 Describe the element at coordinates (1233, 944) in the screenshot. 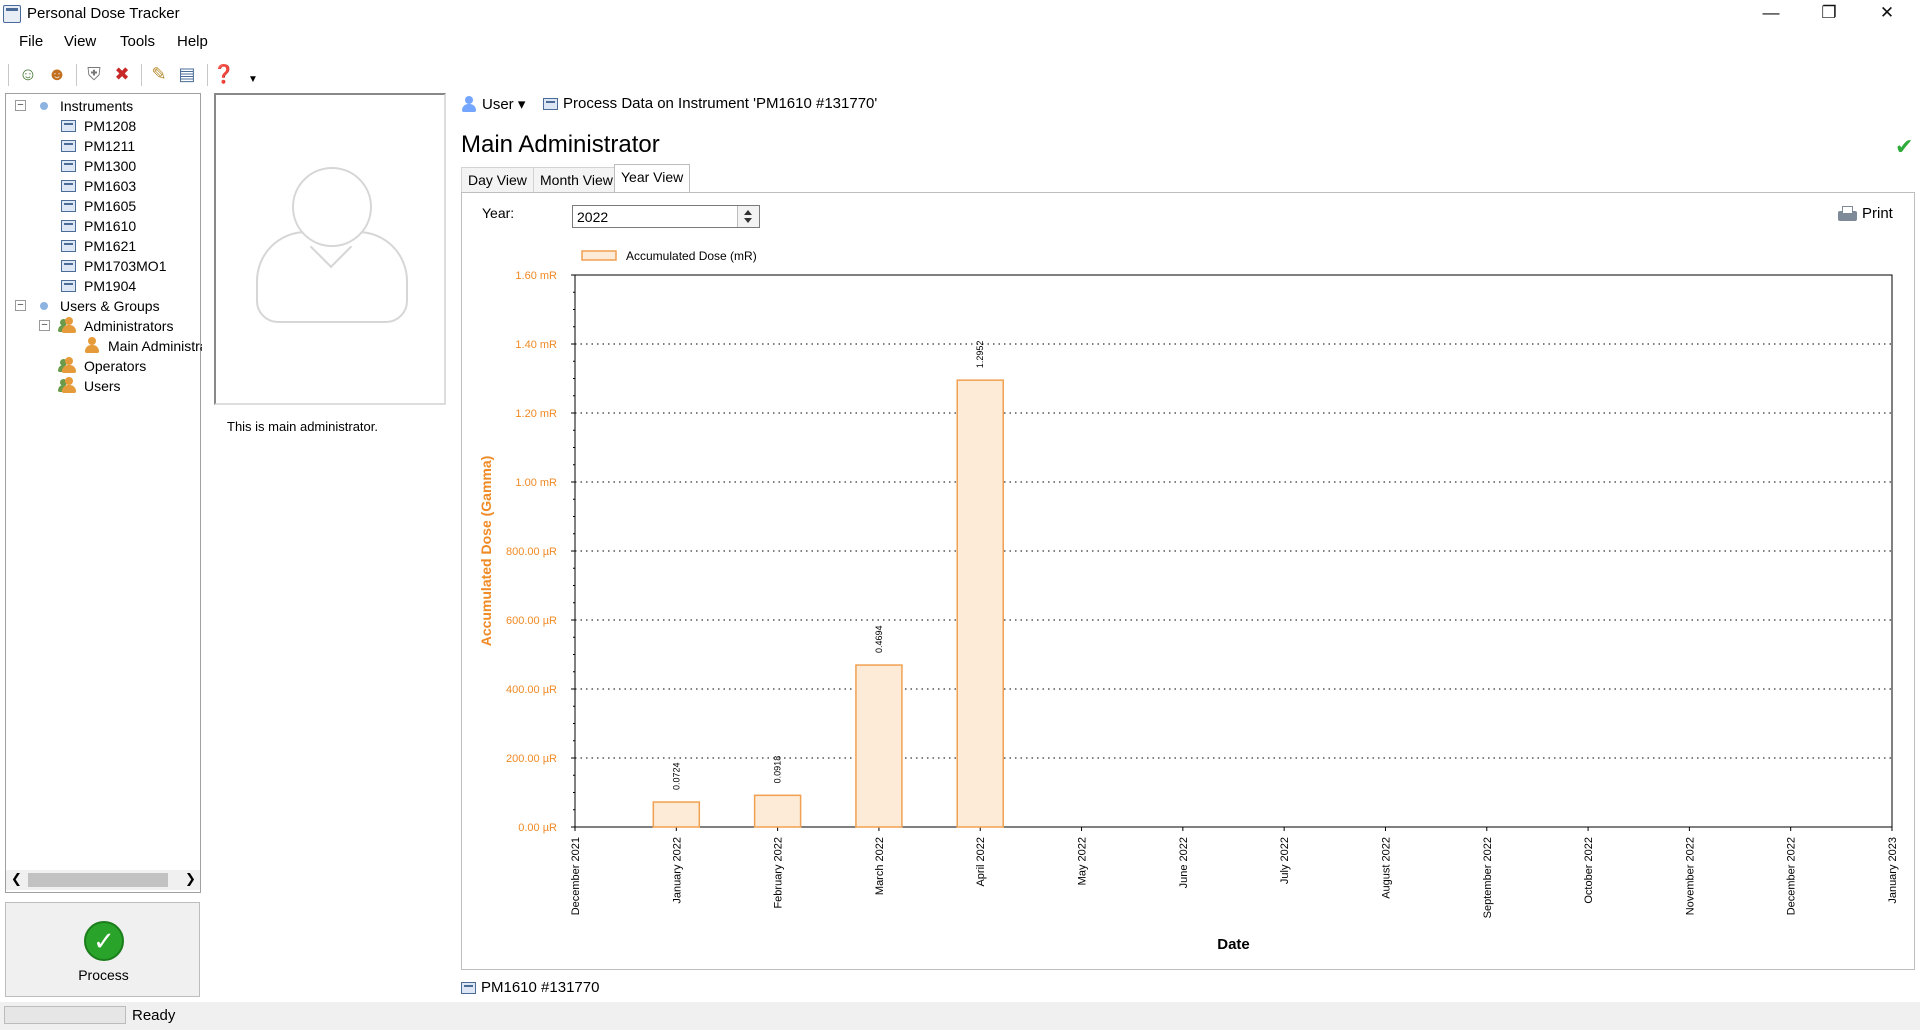

I see `x-axis-label: Date` at that location.